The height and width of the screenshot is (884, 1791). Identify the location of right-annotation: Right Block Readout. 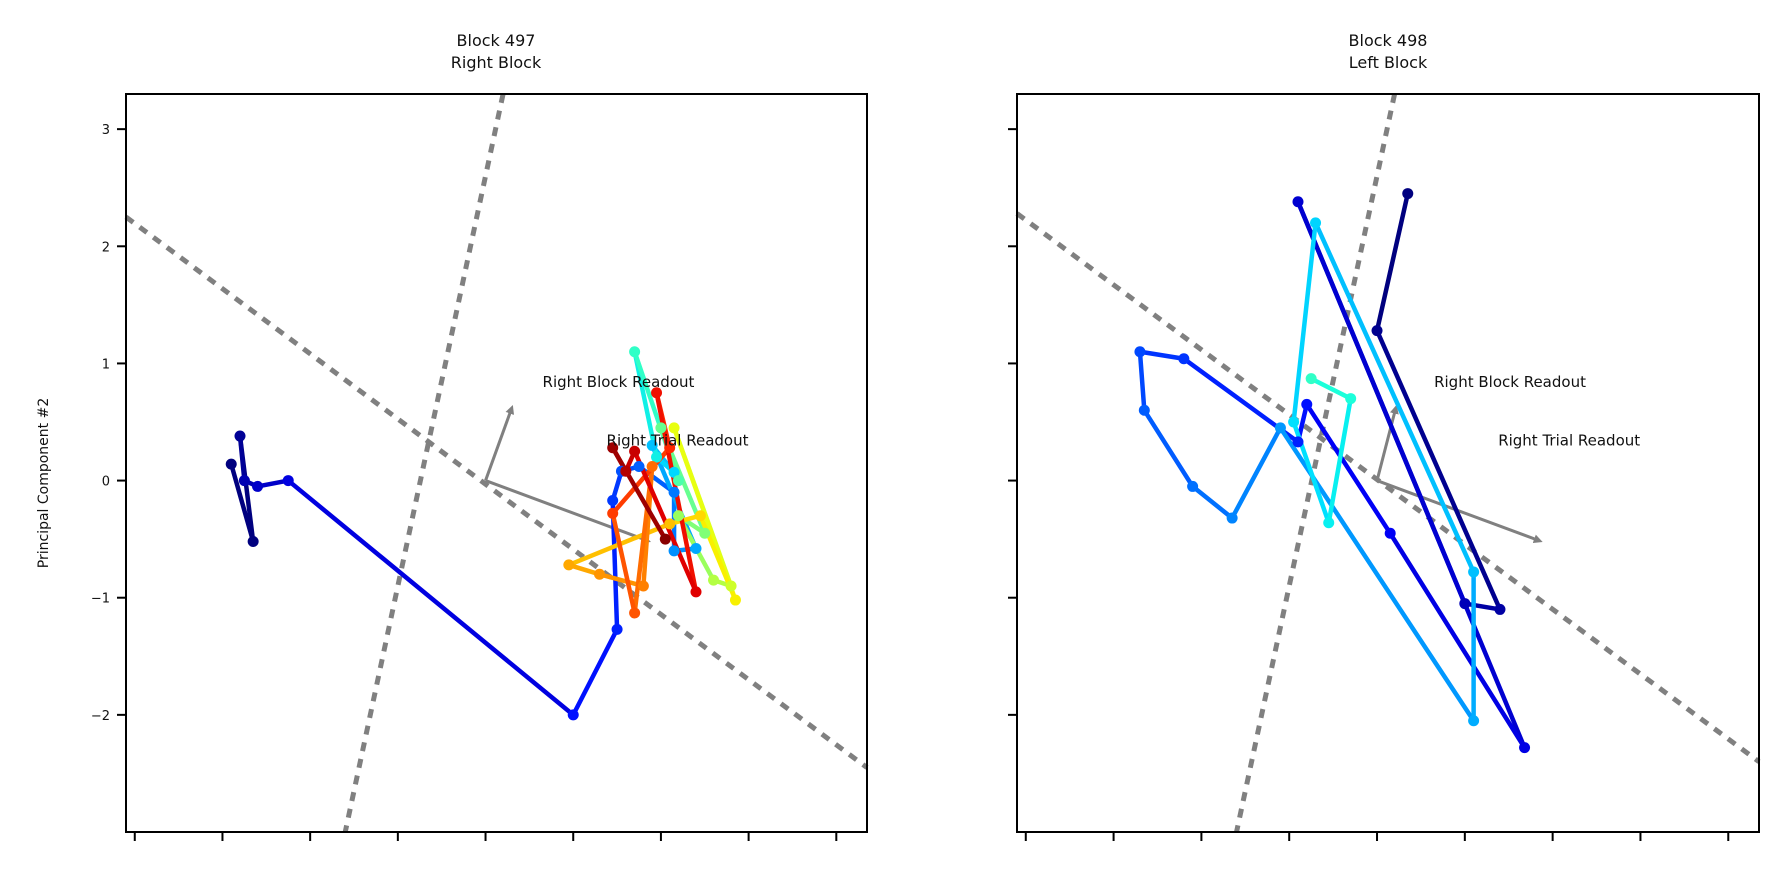
(1510, 382).